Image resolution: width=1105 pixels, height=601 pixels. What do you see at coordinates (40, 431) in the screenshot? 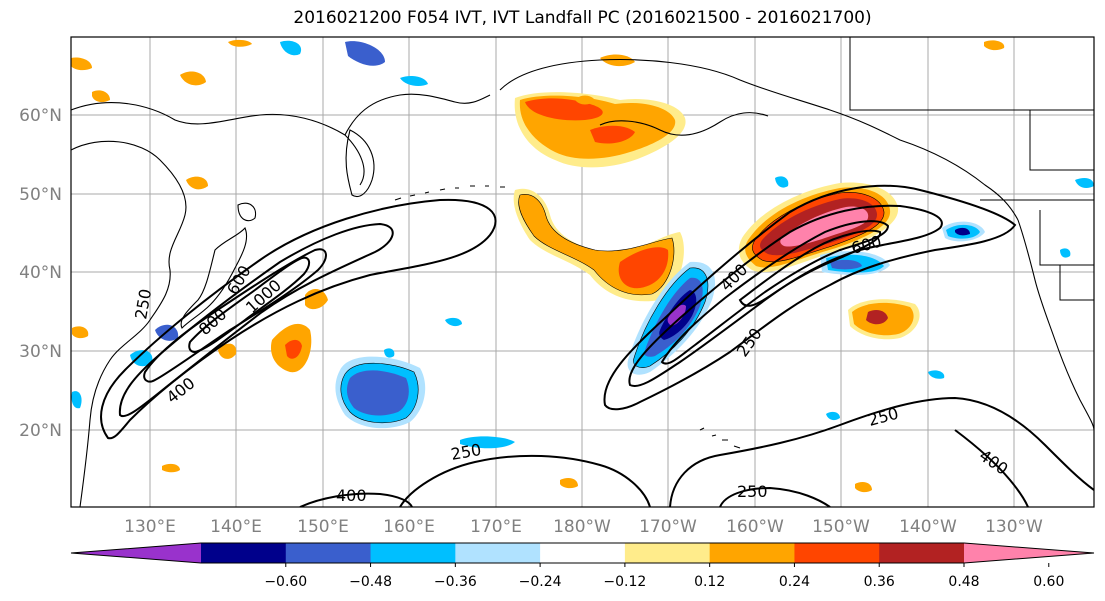
I see `lat-label: 20°N` at bounding box center [40, 431].